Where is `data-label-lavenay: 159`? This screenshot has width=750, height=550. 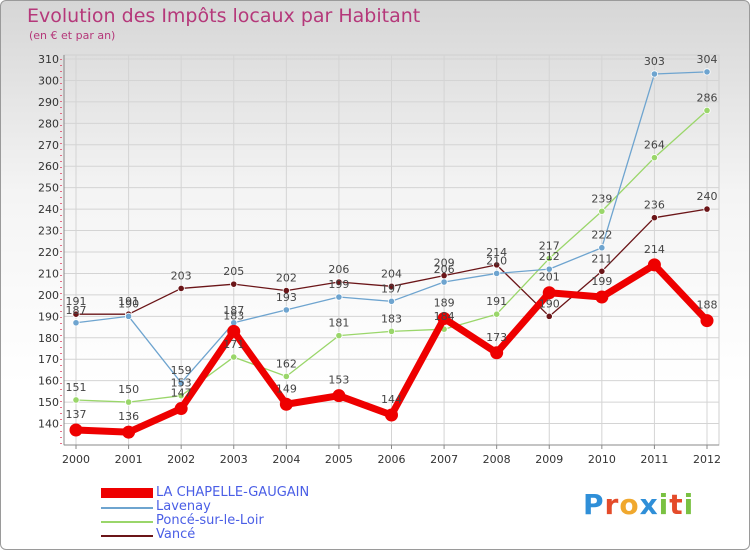 data-label-lavenay: 159 is located at coordinates (181, 370).